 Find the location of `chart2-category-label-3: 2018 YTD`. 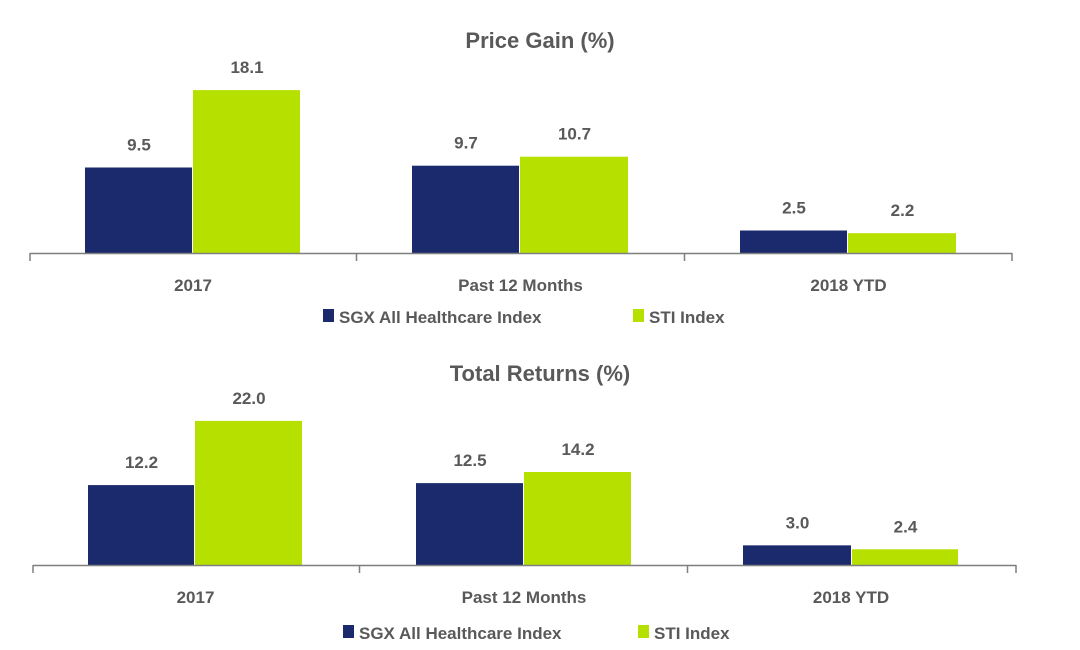

chart2-category-label-3: 2018 YTD is located at coordinates (851, 597).